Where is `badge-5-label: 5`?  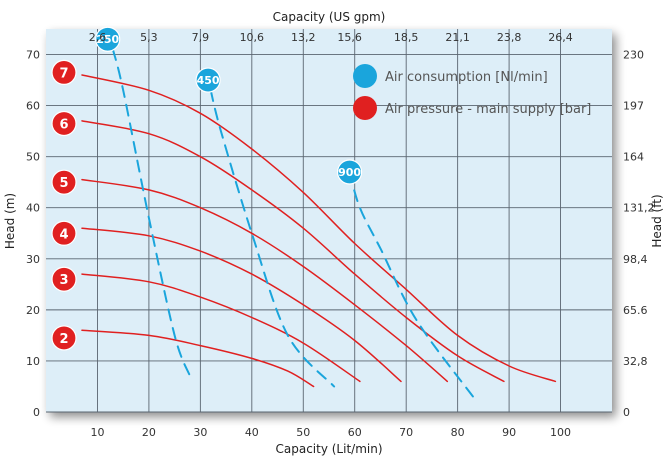
badge-5-label: 5 is located at coordinates (63, 183).